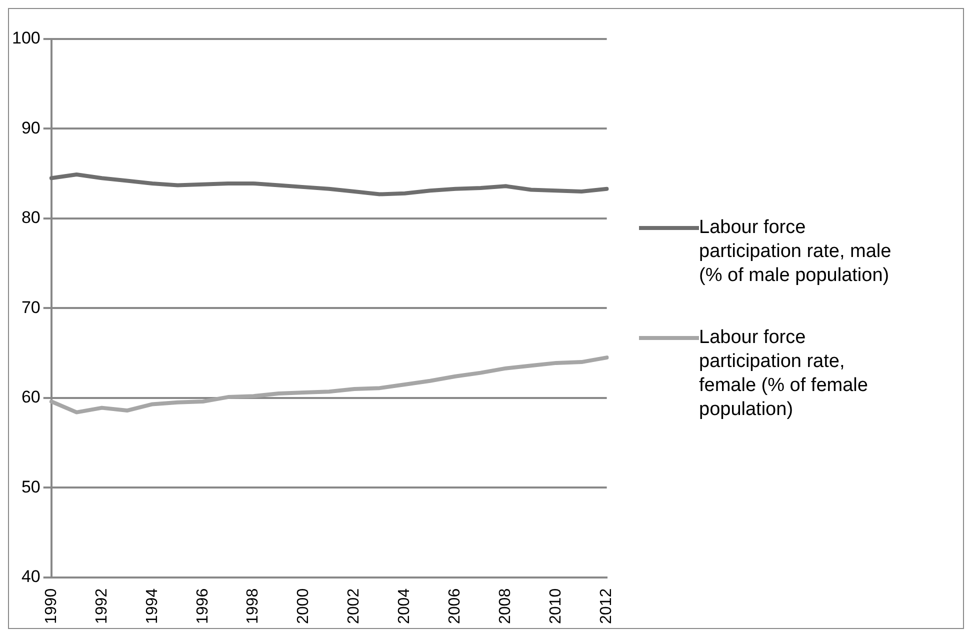  I want to click on y-tick-label: 70, so click(30, 307).